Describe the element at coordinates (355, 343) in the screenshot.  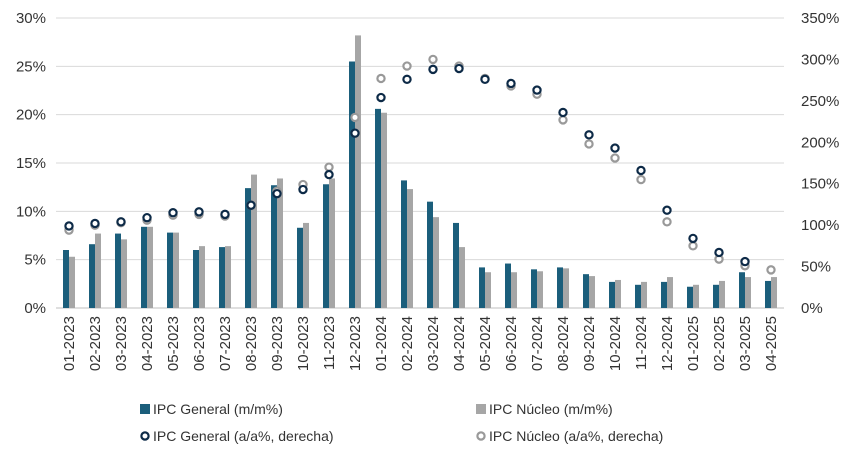
I see `x-tick-label: 12-2023` at that location.